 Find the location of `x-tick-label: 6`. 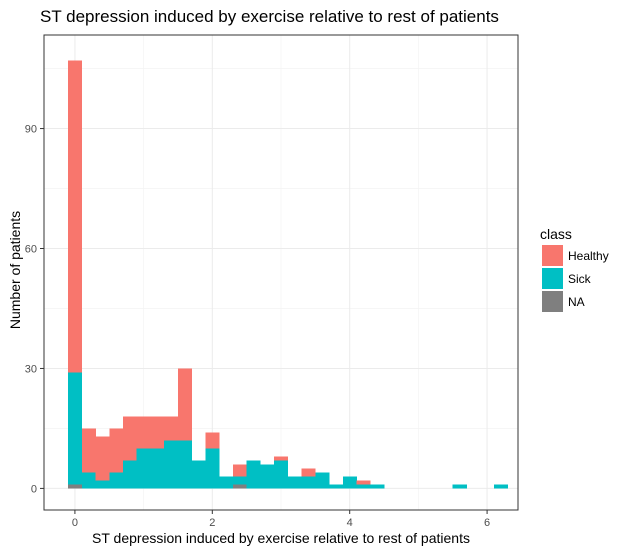

x-tick-label: 6 is located at coordinates (487, 523).